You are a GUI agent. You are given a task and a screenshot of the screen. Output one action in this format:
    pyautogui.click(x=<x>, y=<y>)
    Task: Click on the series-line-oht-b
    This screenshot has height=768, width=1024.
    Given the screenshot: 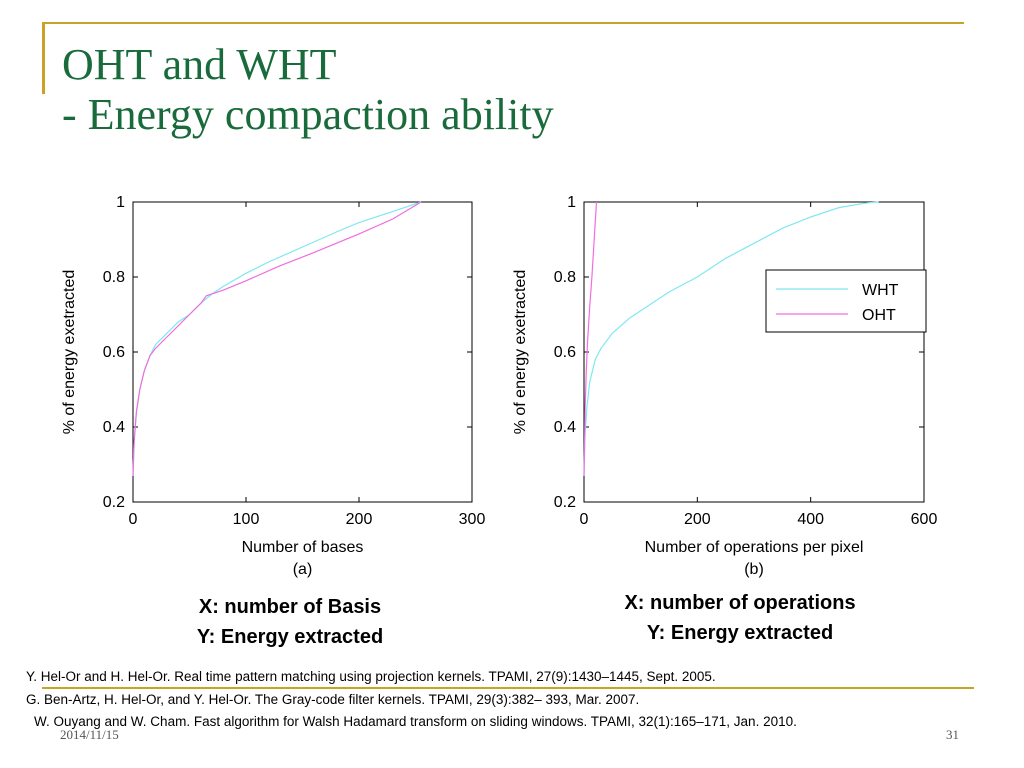 What is the action you would take?
    pyautogui.click(x=590, y=338)
    